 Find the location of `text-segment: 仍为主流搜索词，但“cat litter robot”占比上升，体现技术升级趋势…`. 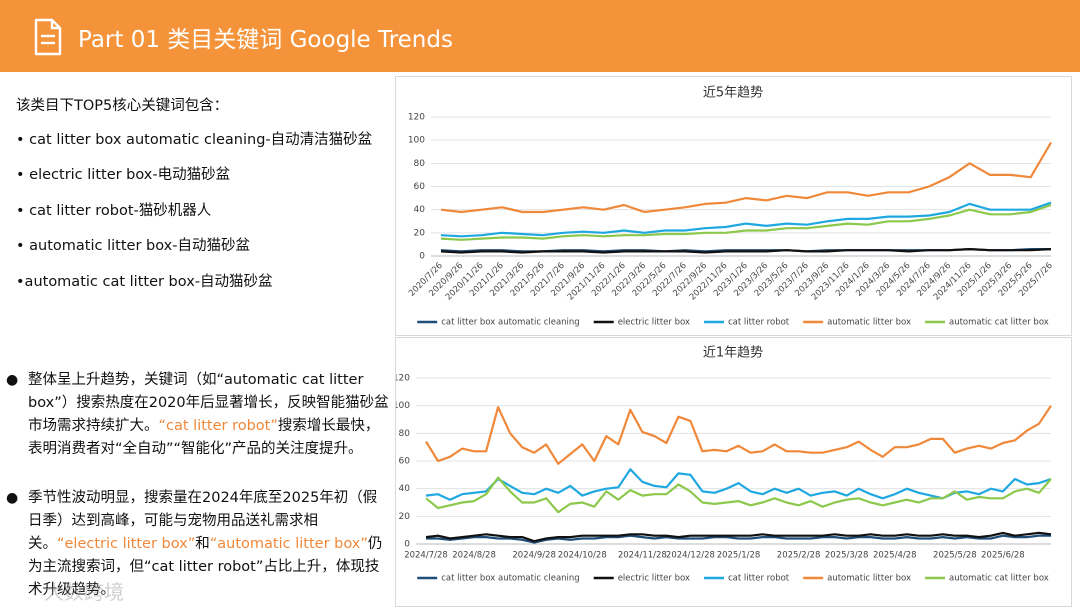

text-segment: 仍为主流搜索词，但“cat litter robot”占比上升，体现技术升级趋势… is located at coordinates (205, 567).